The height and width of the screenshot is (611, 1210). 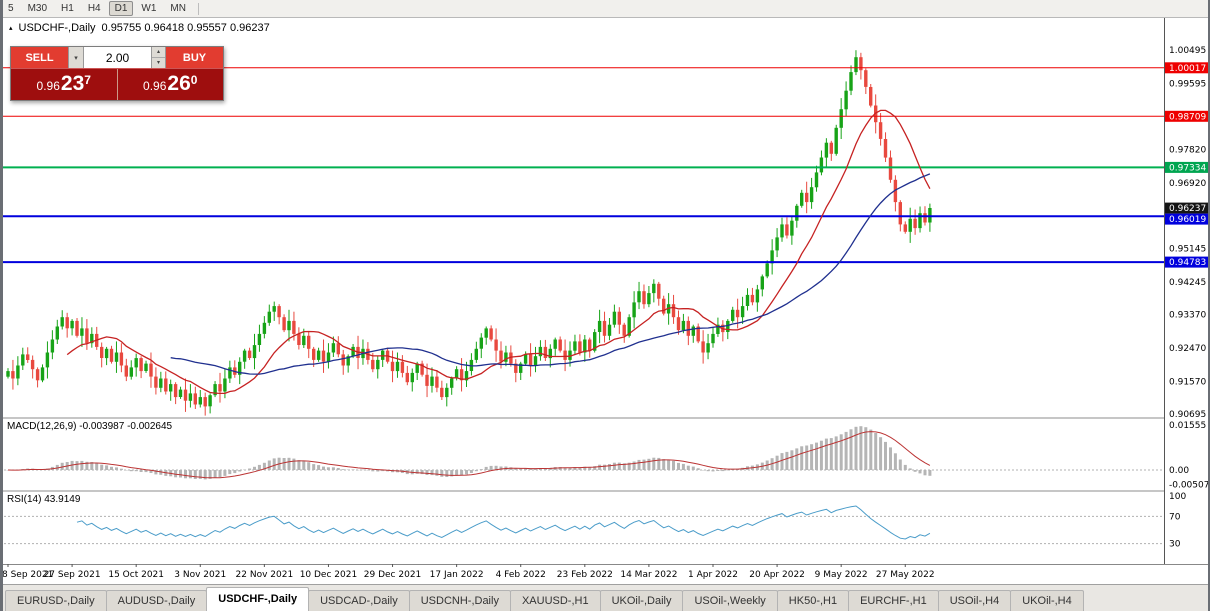 What do you see at coordinates (27, 575) in the screenshot?
I see `svg-text: 8 Sep 2021` at bounding box center [27, 575].